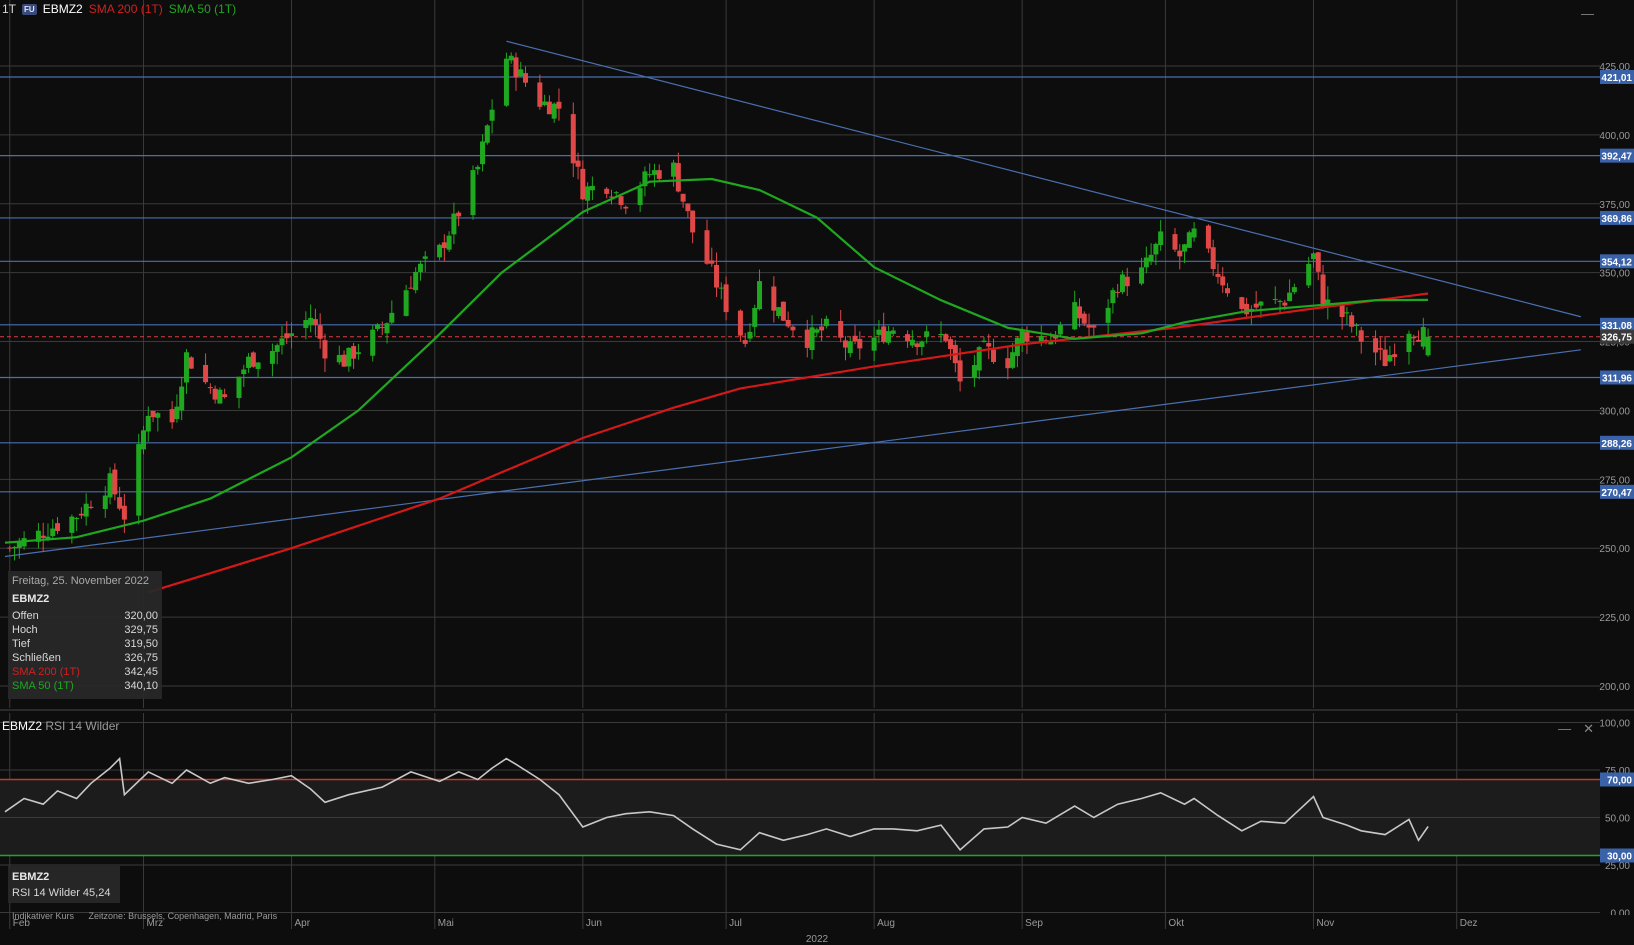 The width and height of the screenshot is (1634, 945). I want to click on rsi-name: RSI 14 Wilder, so click(82, 726).